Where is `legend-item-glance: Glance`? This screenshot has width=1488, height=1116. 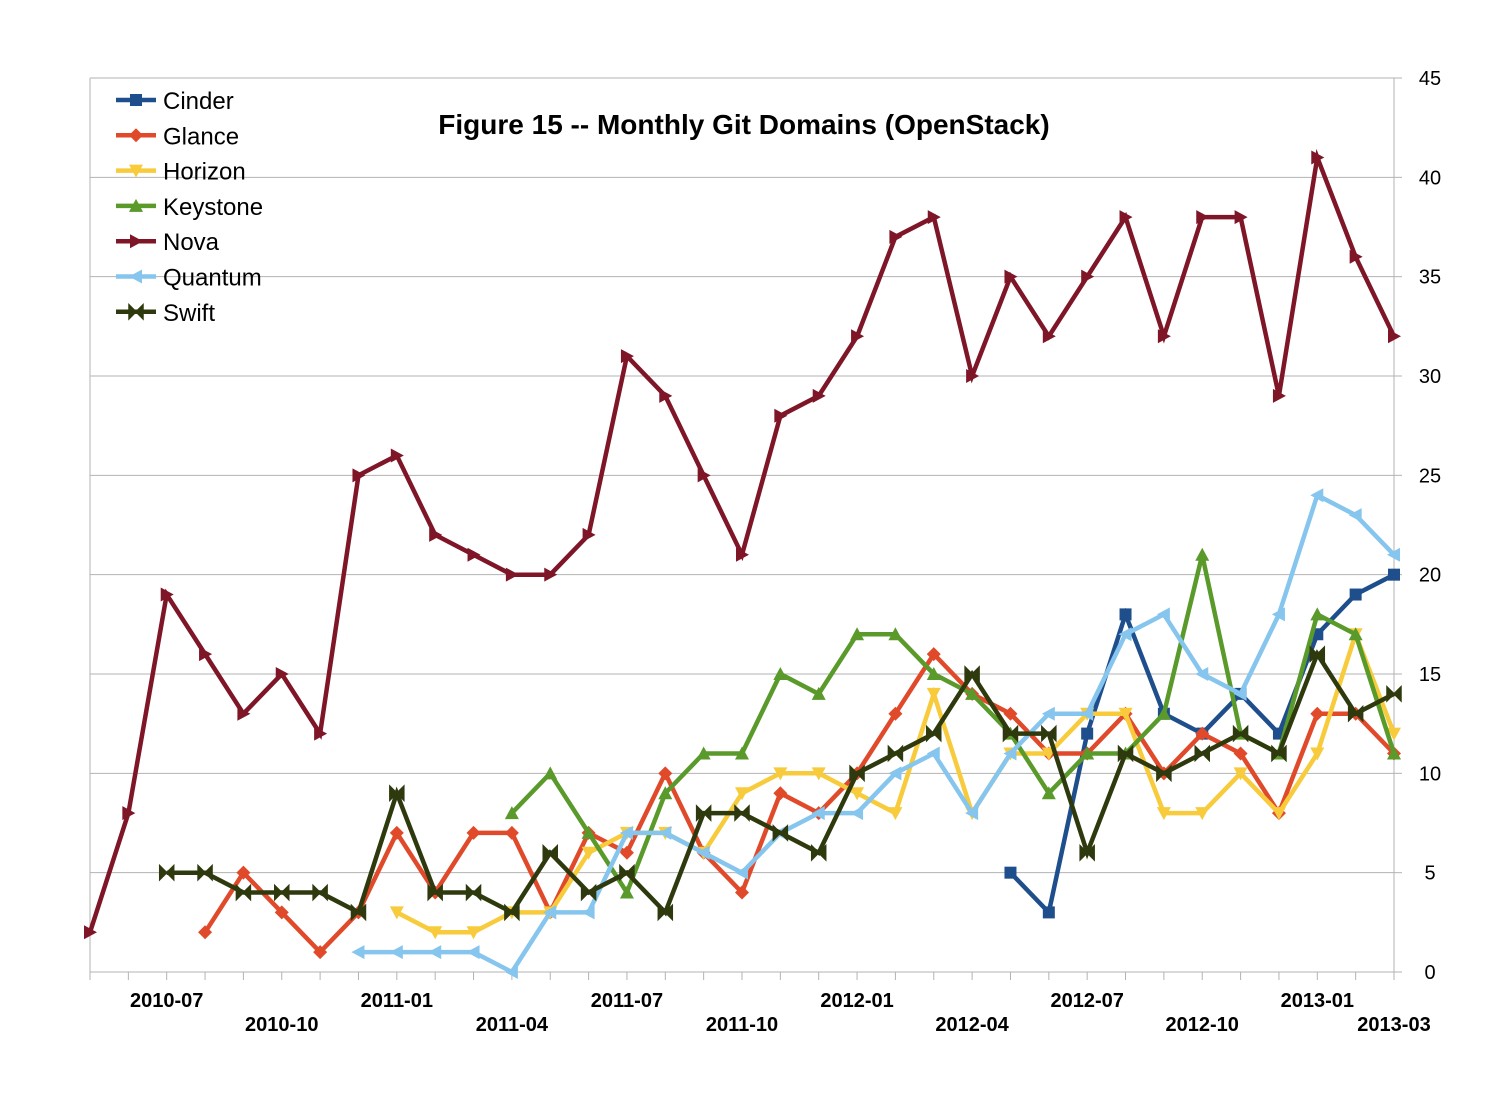
legend-item-glance: Glance is located at coordinates (177, 136).